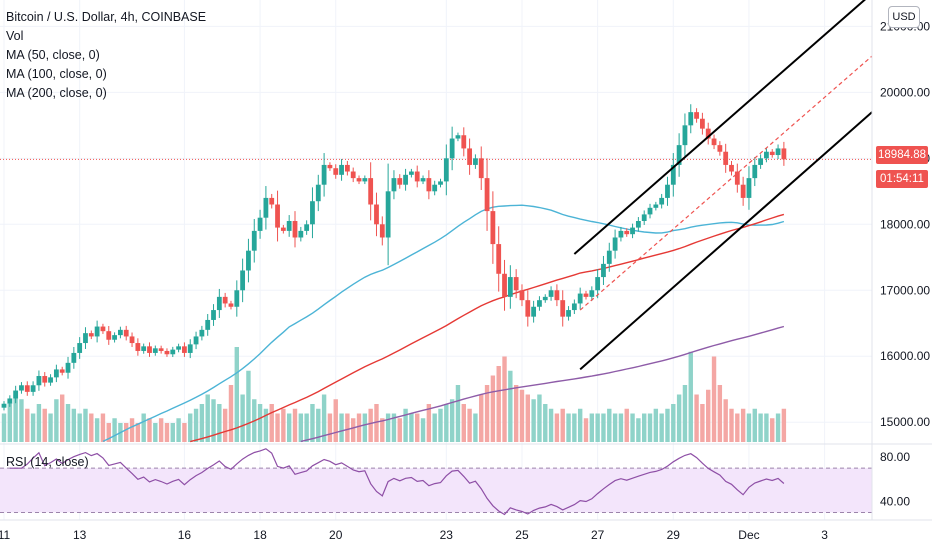 Image resolution: width=932 pixels, height=550 pixels. What do you see at coordinates (598, 535) in the screenshot?
I see `time-tick-label: 27` at bounding box center [598, 535].